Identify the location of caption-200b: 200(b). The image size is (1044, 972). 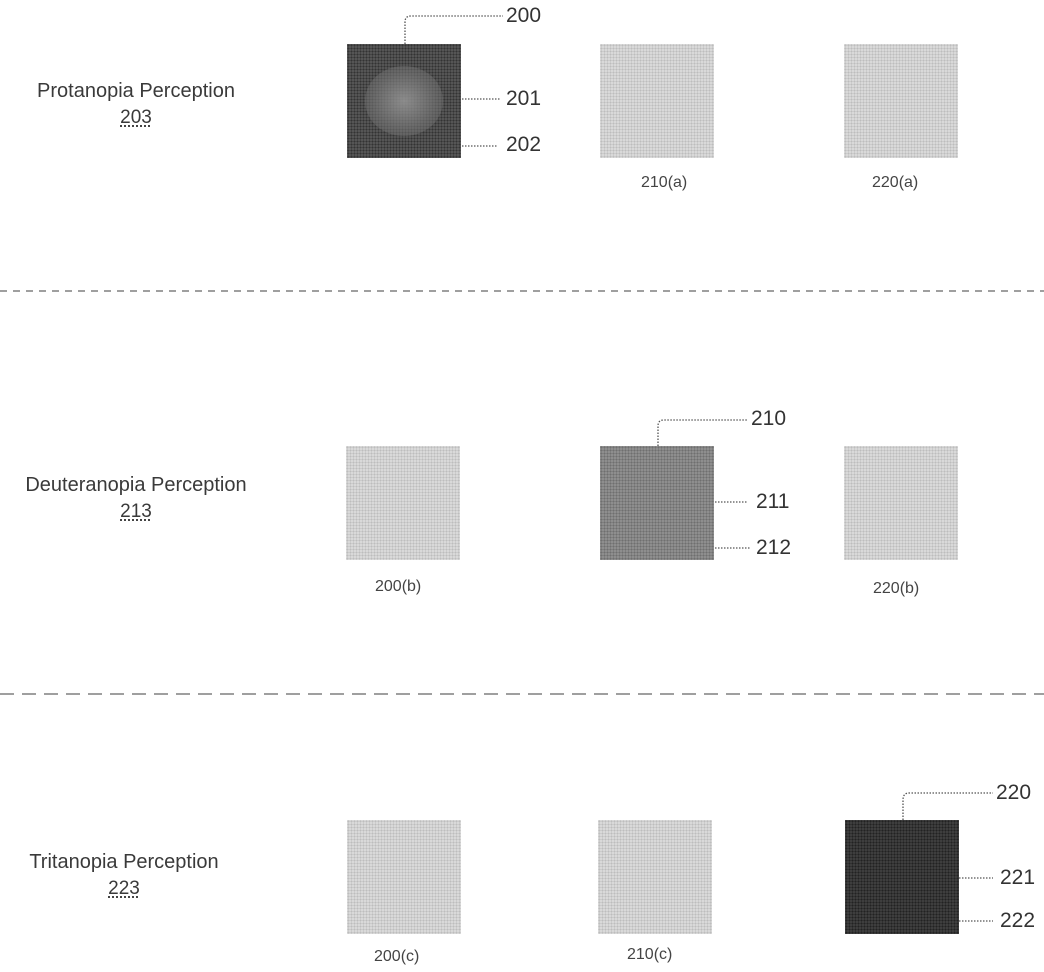
(398, 586).